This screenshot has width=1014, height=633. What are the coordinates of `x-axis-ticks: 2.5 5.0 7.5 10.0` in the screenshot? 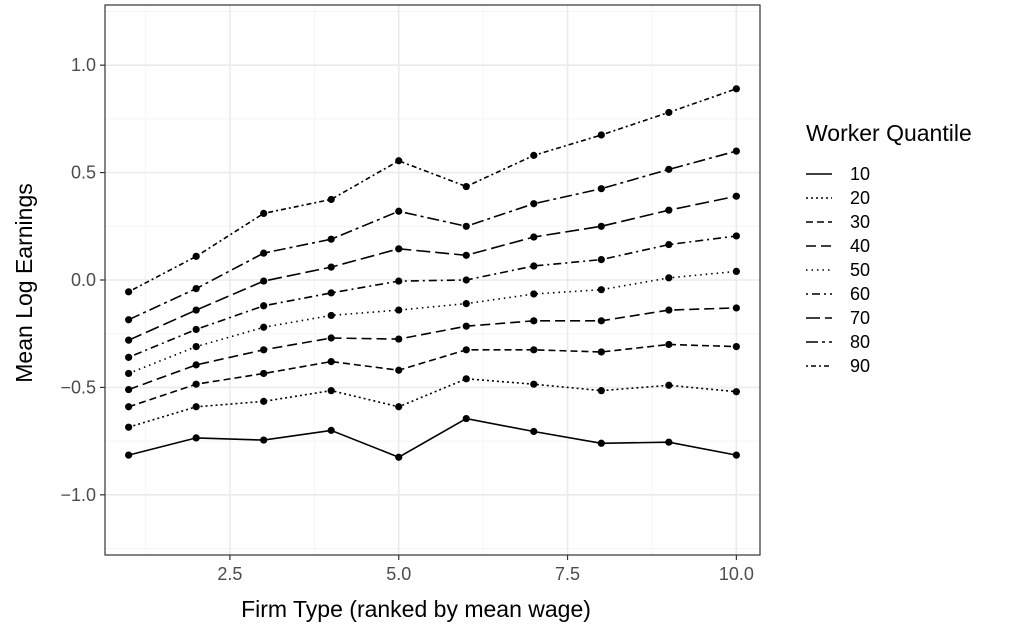 It's located at (485, 569).